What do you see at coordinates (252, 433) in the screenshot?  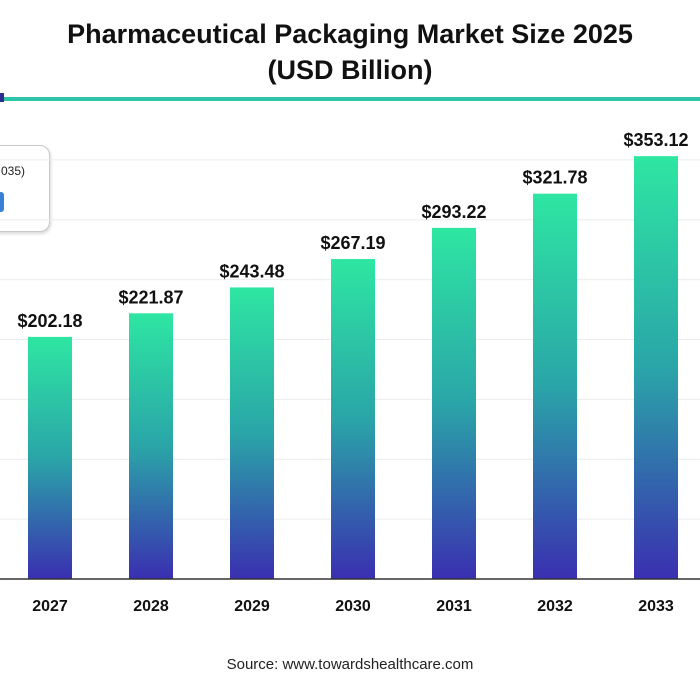 I see `bar-2029` at bounding box center [252, 433].